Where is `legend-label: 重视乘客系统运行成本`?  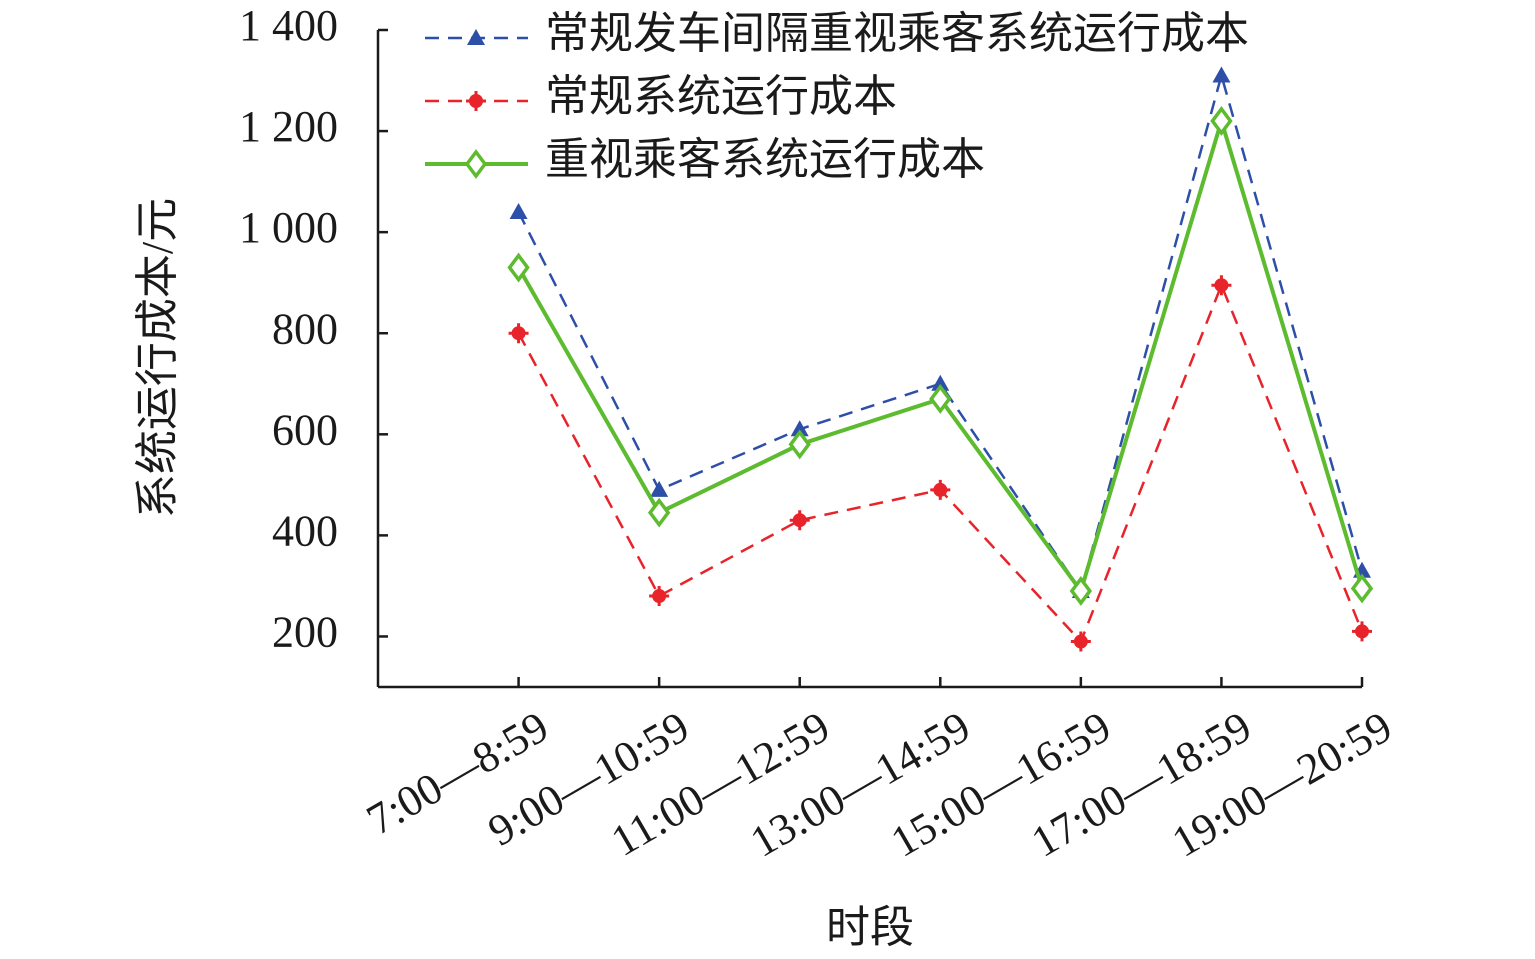 legend-label: 重视乘客系统运行成本 is located at coordinates (765, 159).